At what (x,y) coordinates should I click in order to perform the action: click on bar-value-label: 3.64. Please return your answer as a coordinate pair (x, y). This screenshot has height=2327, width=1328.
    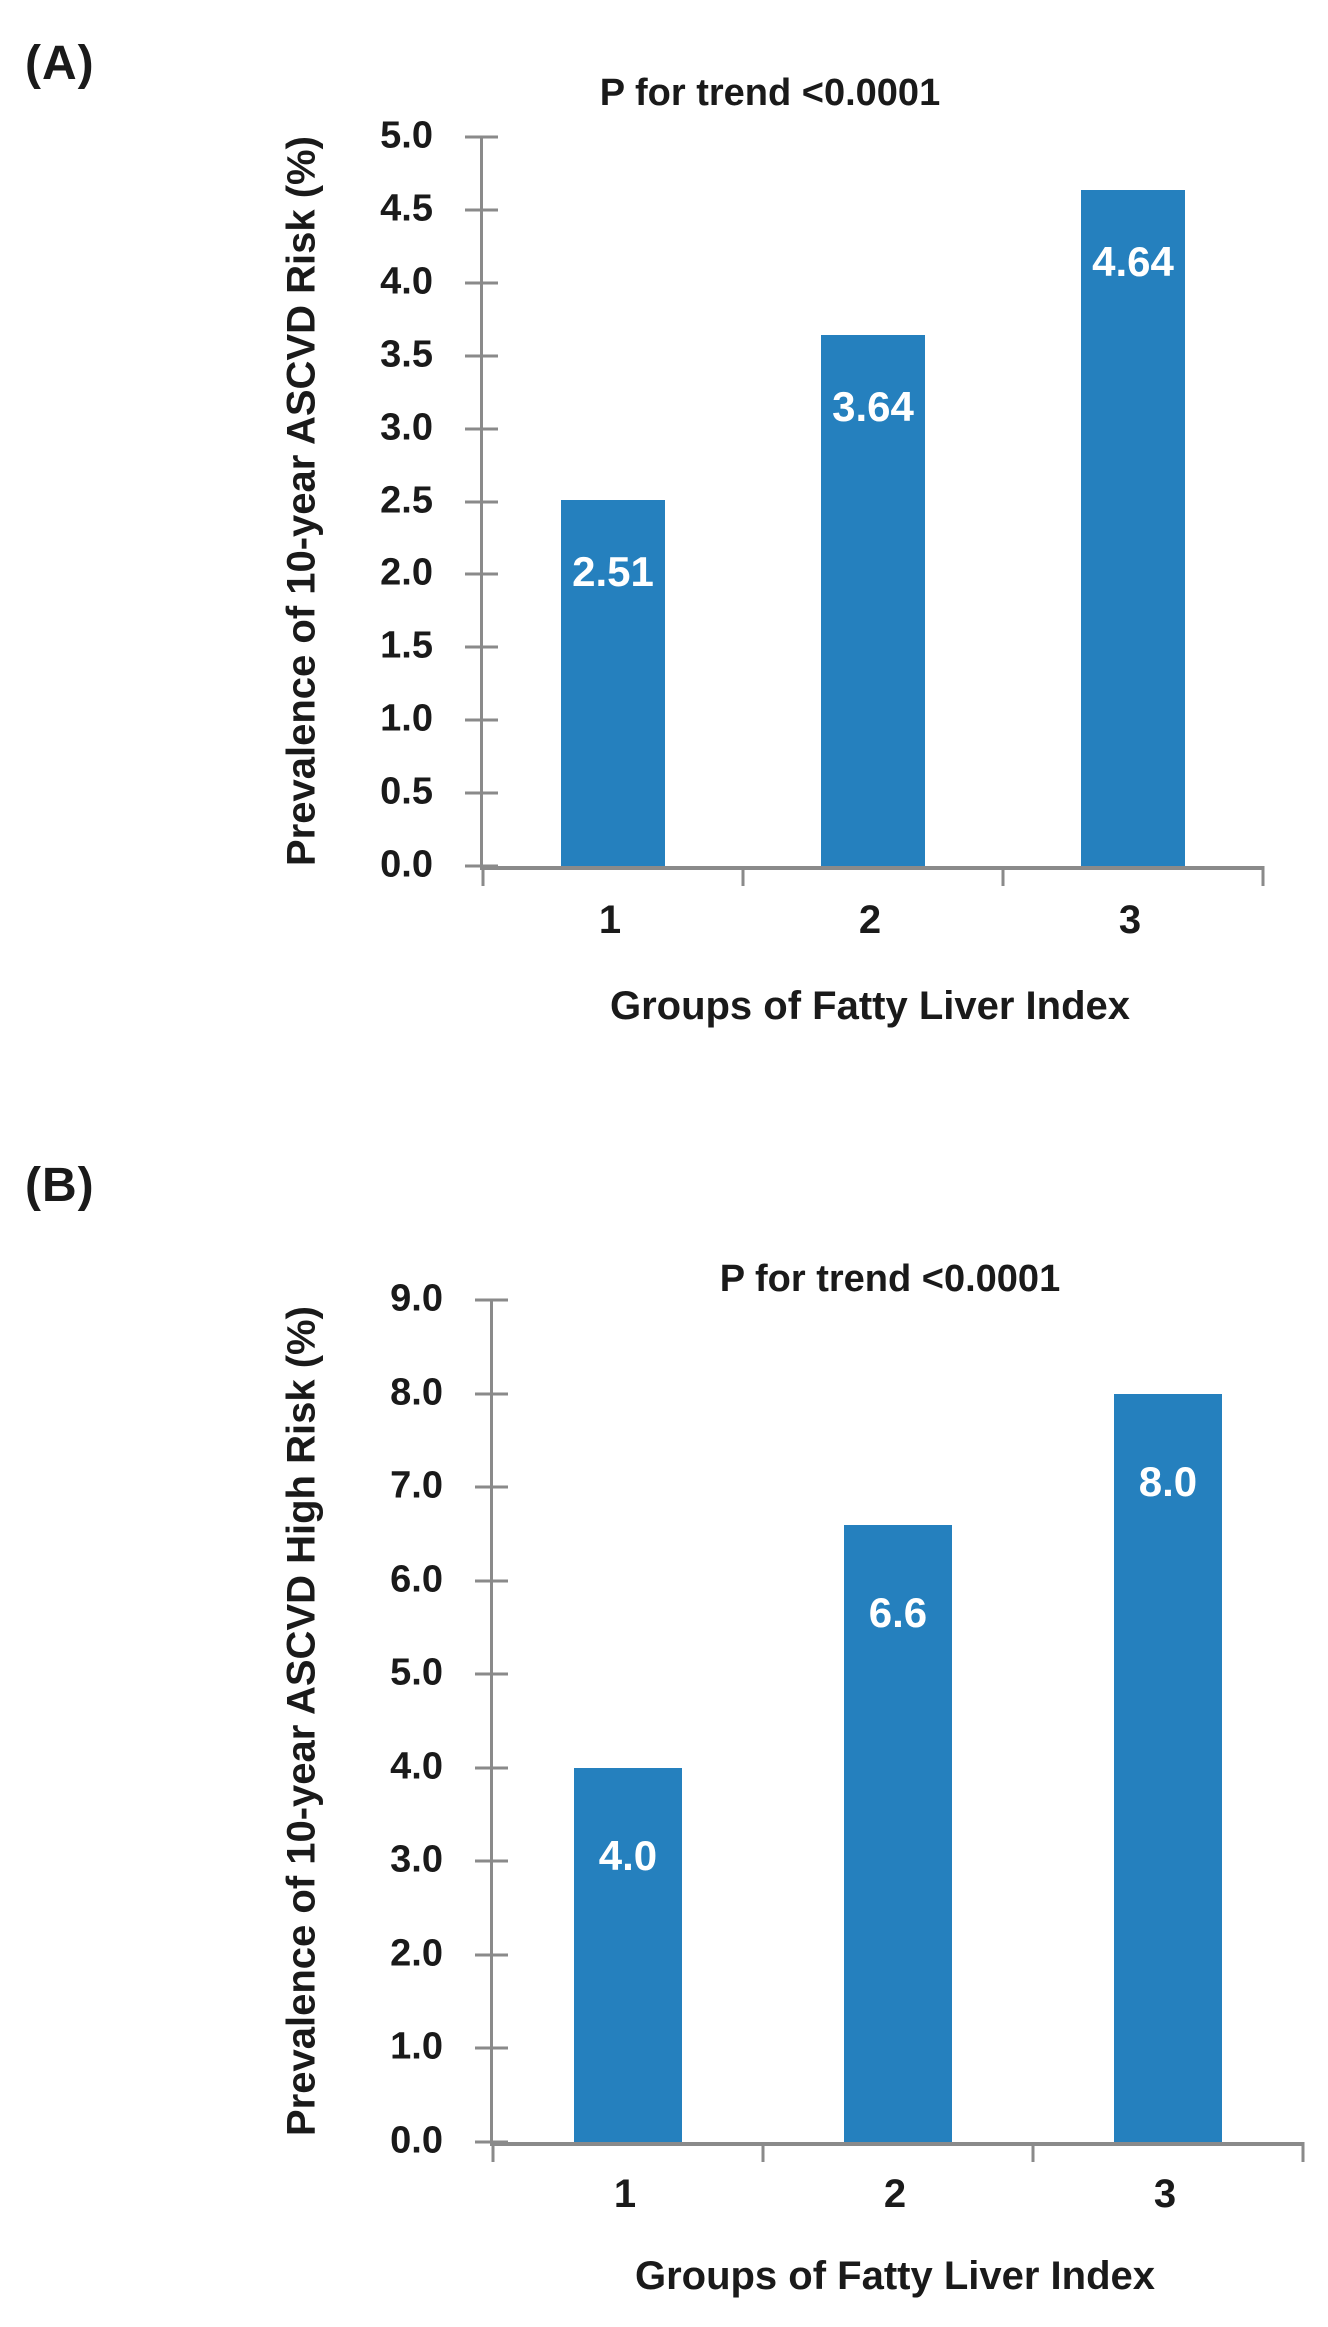
    Looking at the image, I should click on (873, 407).